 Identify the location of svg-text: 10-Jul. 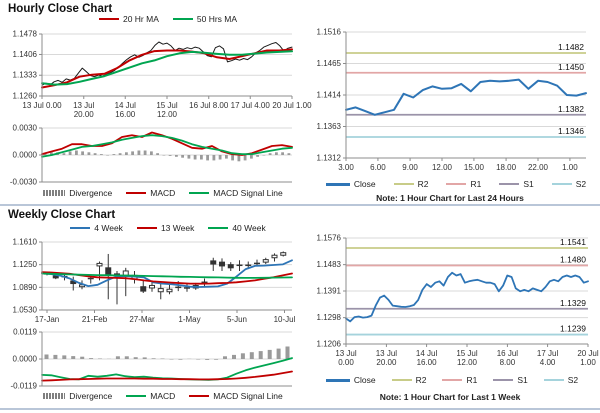
(285, 319).